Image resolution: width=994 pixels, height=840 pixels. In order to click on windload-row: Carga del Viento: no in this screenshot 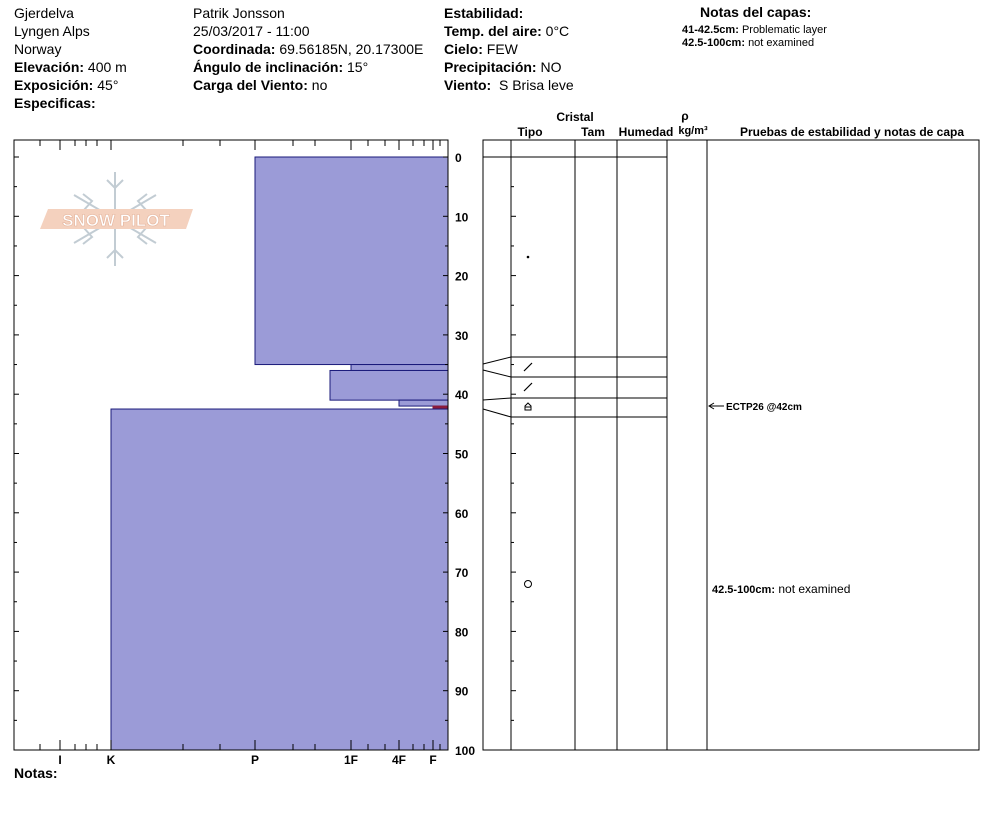, I will do `click(308, 85)`.